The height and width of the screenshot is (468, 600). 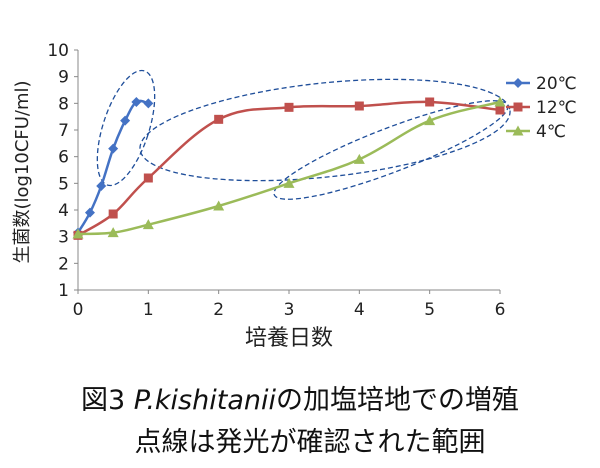 What do you see at coordinates (107, 400) in the screenshot?
I see `caption-figure-number: 図3` at bounding box center [107, 400].